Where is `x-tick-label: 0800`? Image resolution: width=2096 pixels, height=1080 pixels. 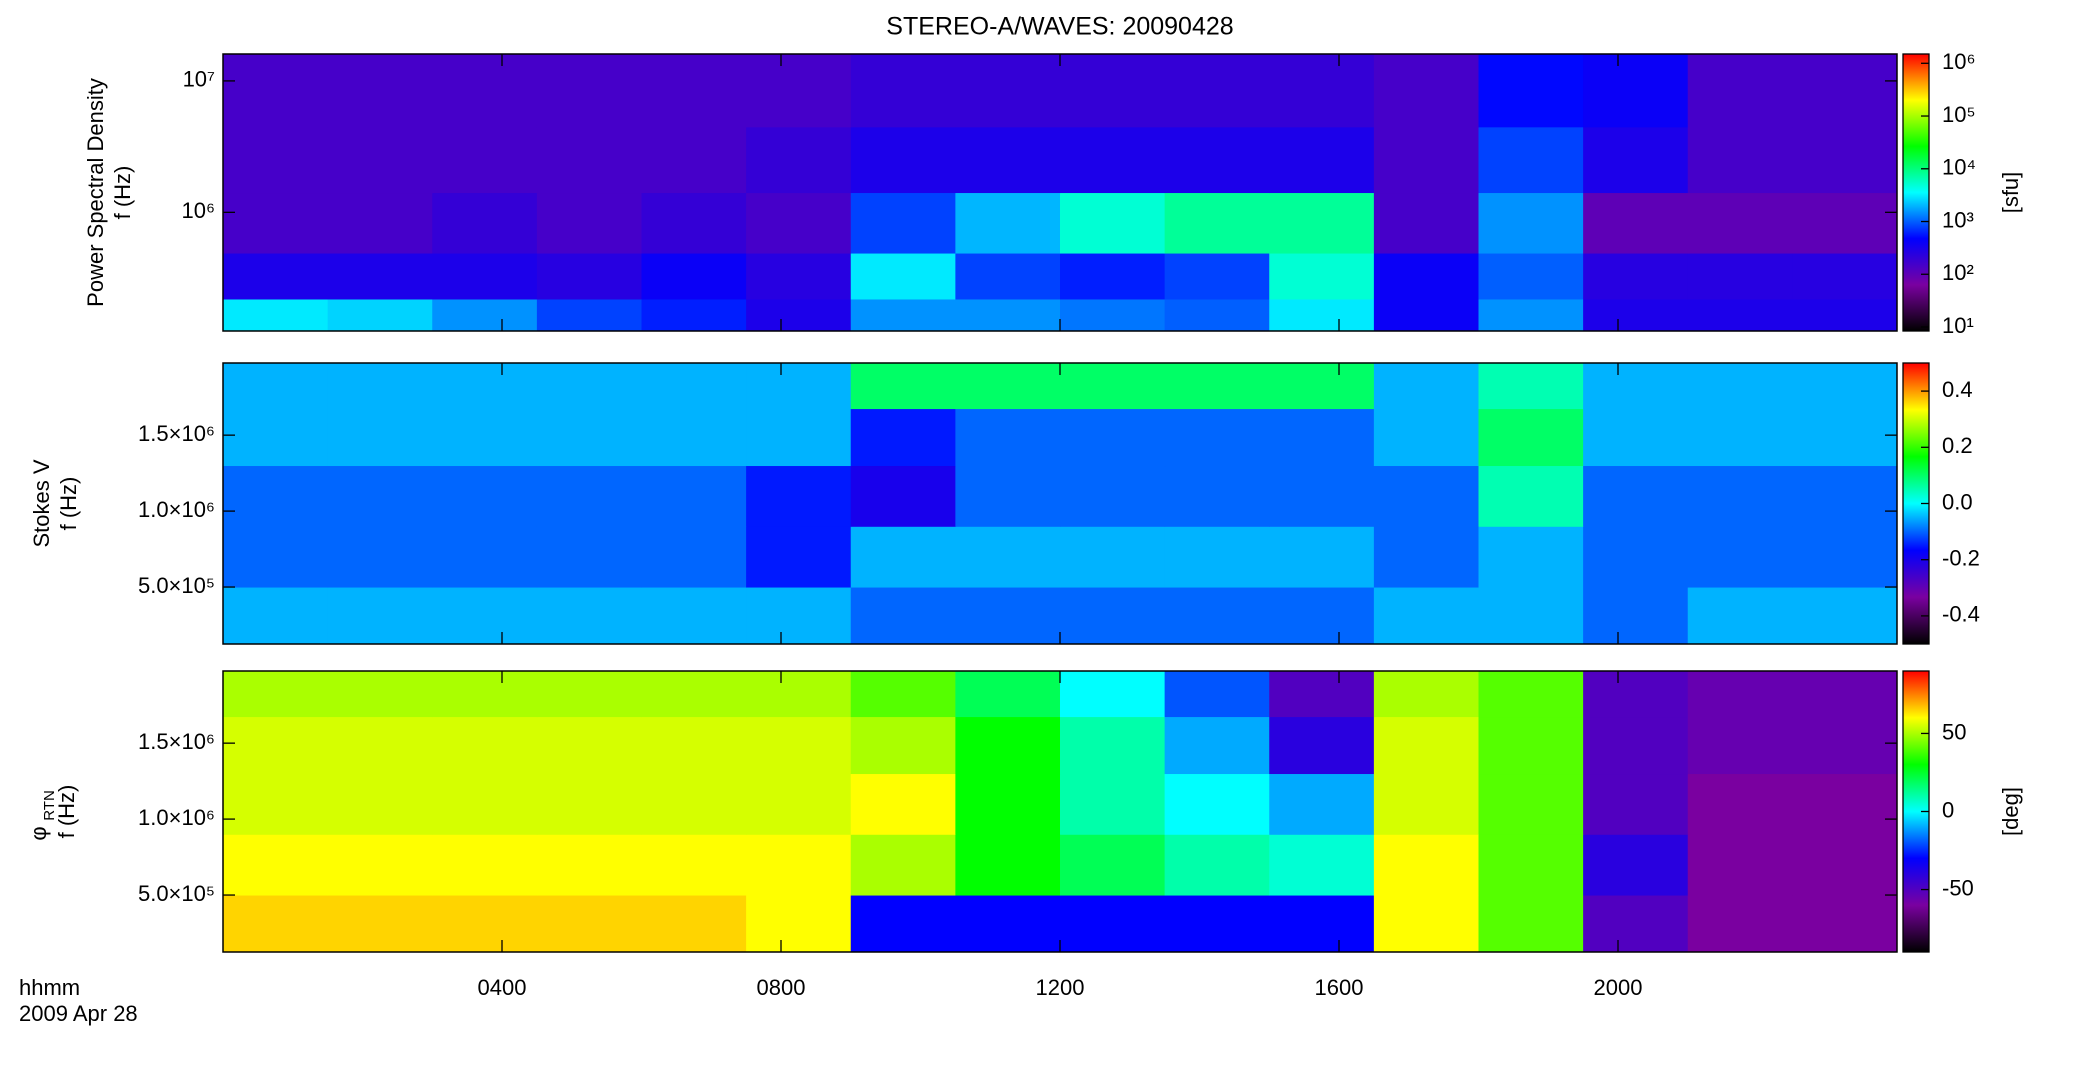
x-tick-label: 0800 is located at coordinates (781, 987).